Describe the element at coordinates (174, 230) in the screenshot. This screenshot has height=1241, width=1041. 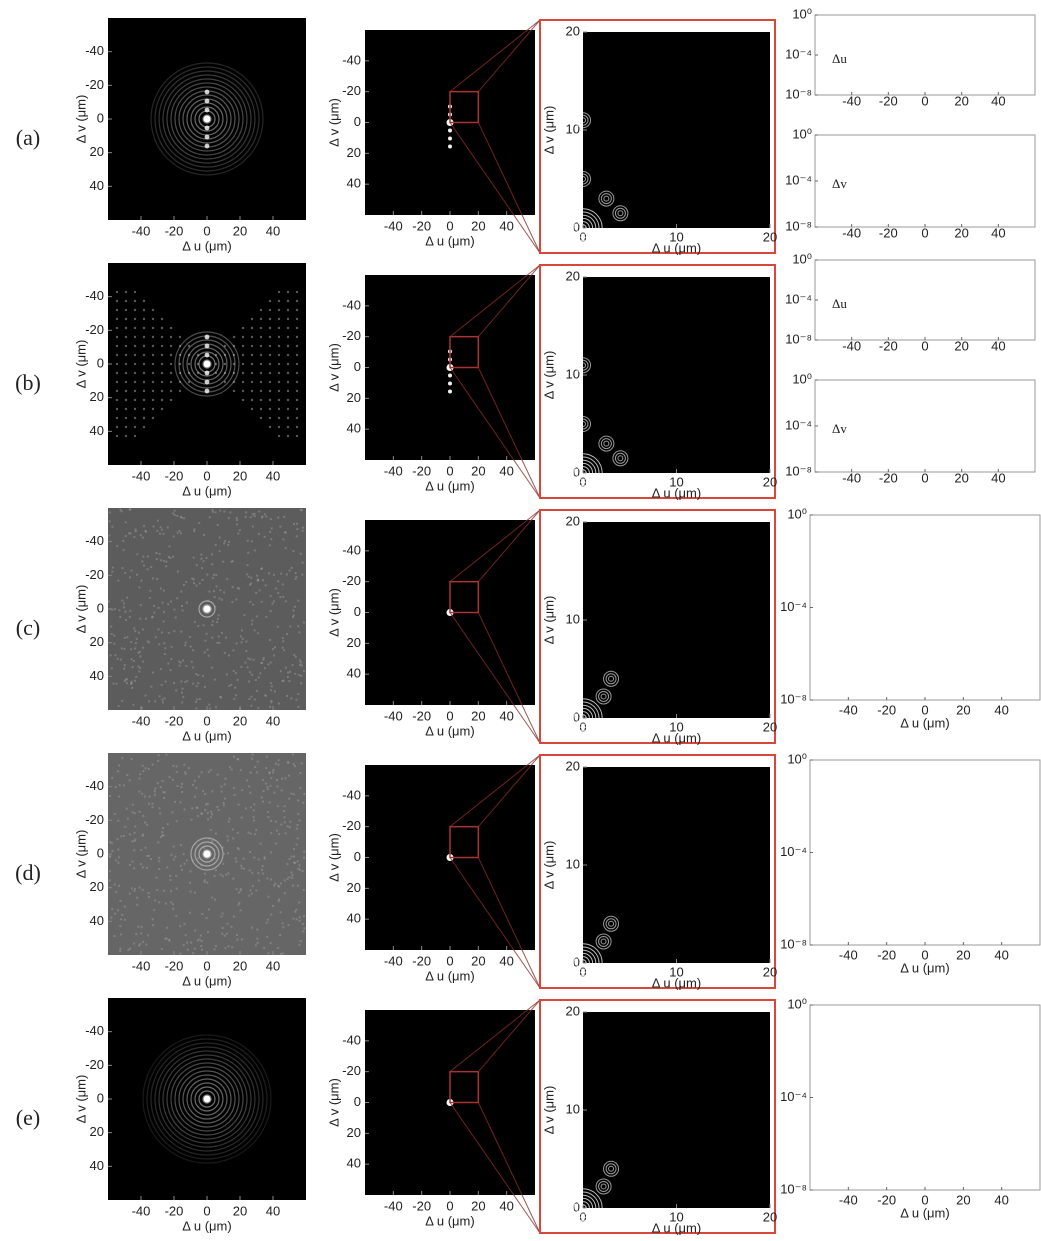
I see `x-tick-label: -20` at that location.